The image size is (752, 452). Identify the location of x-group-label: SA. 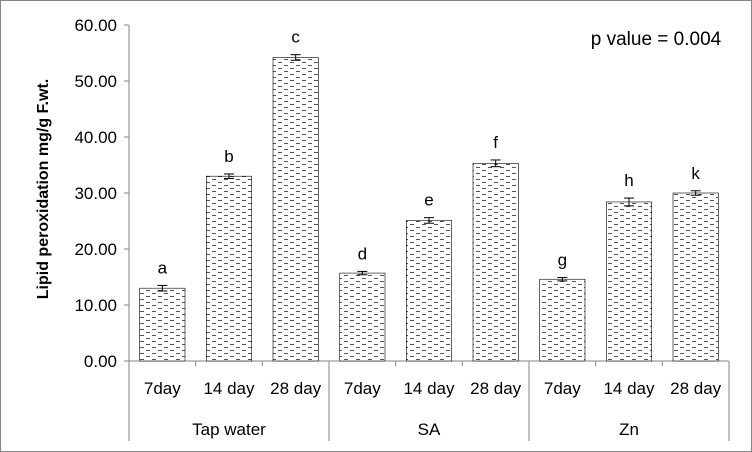
(429, 429).